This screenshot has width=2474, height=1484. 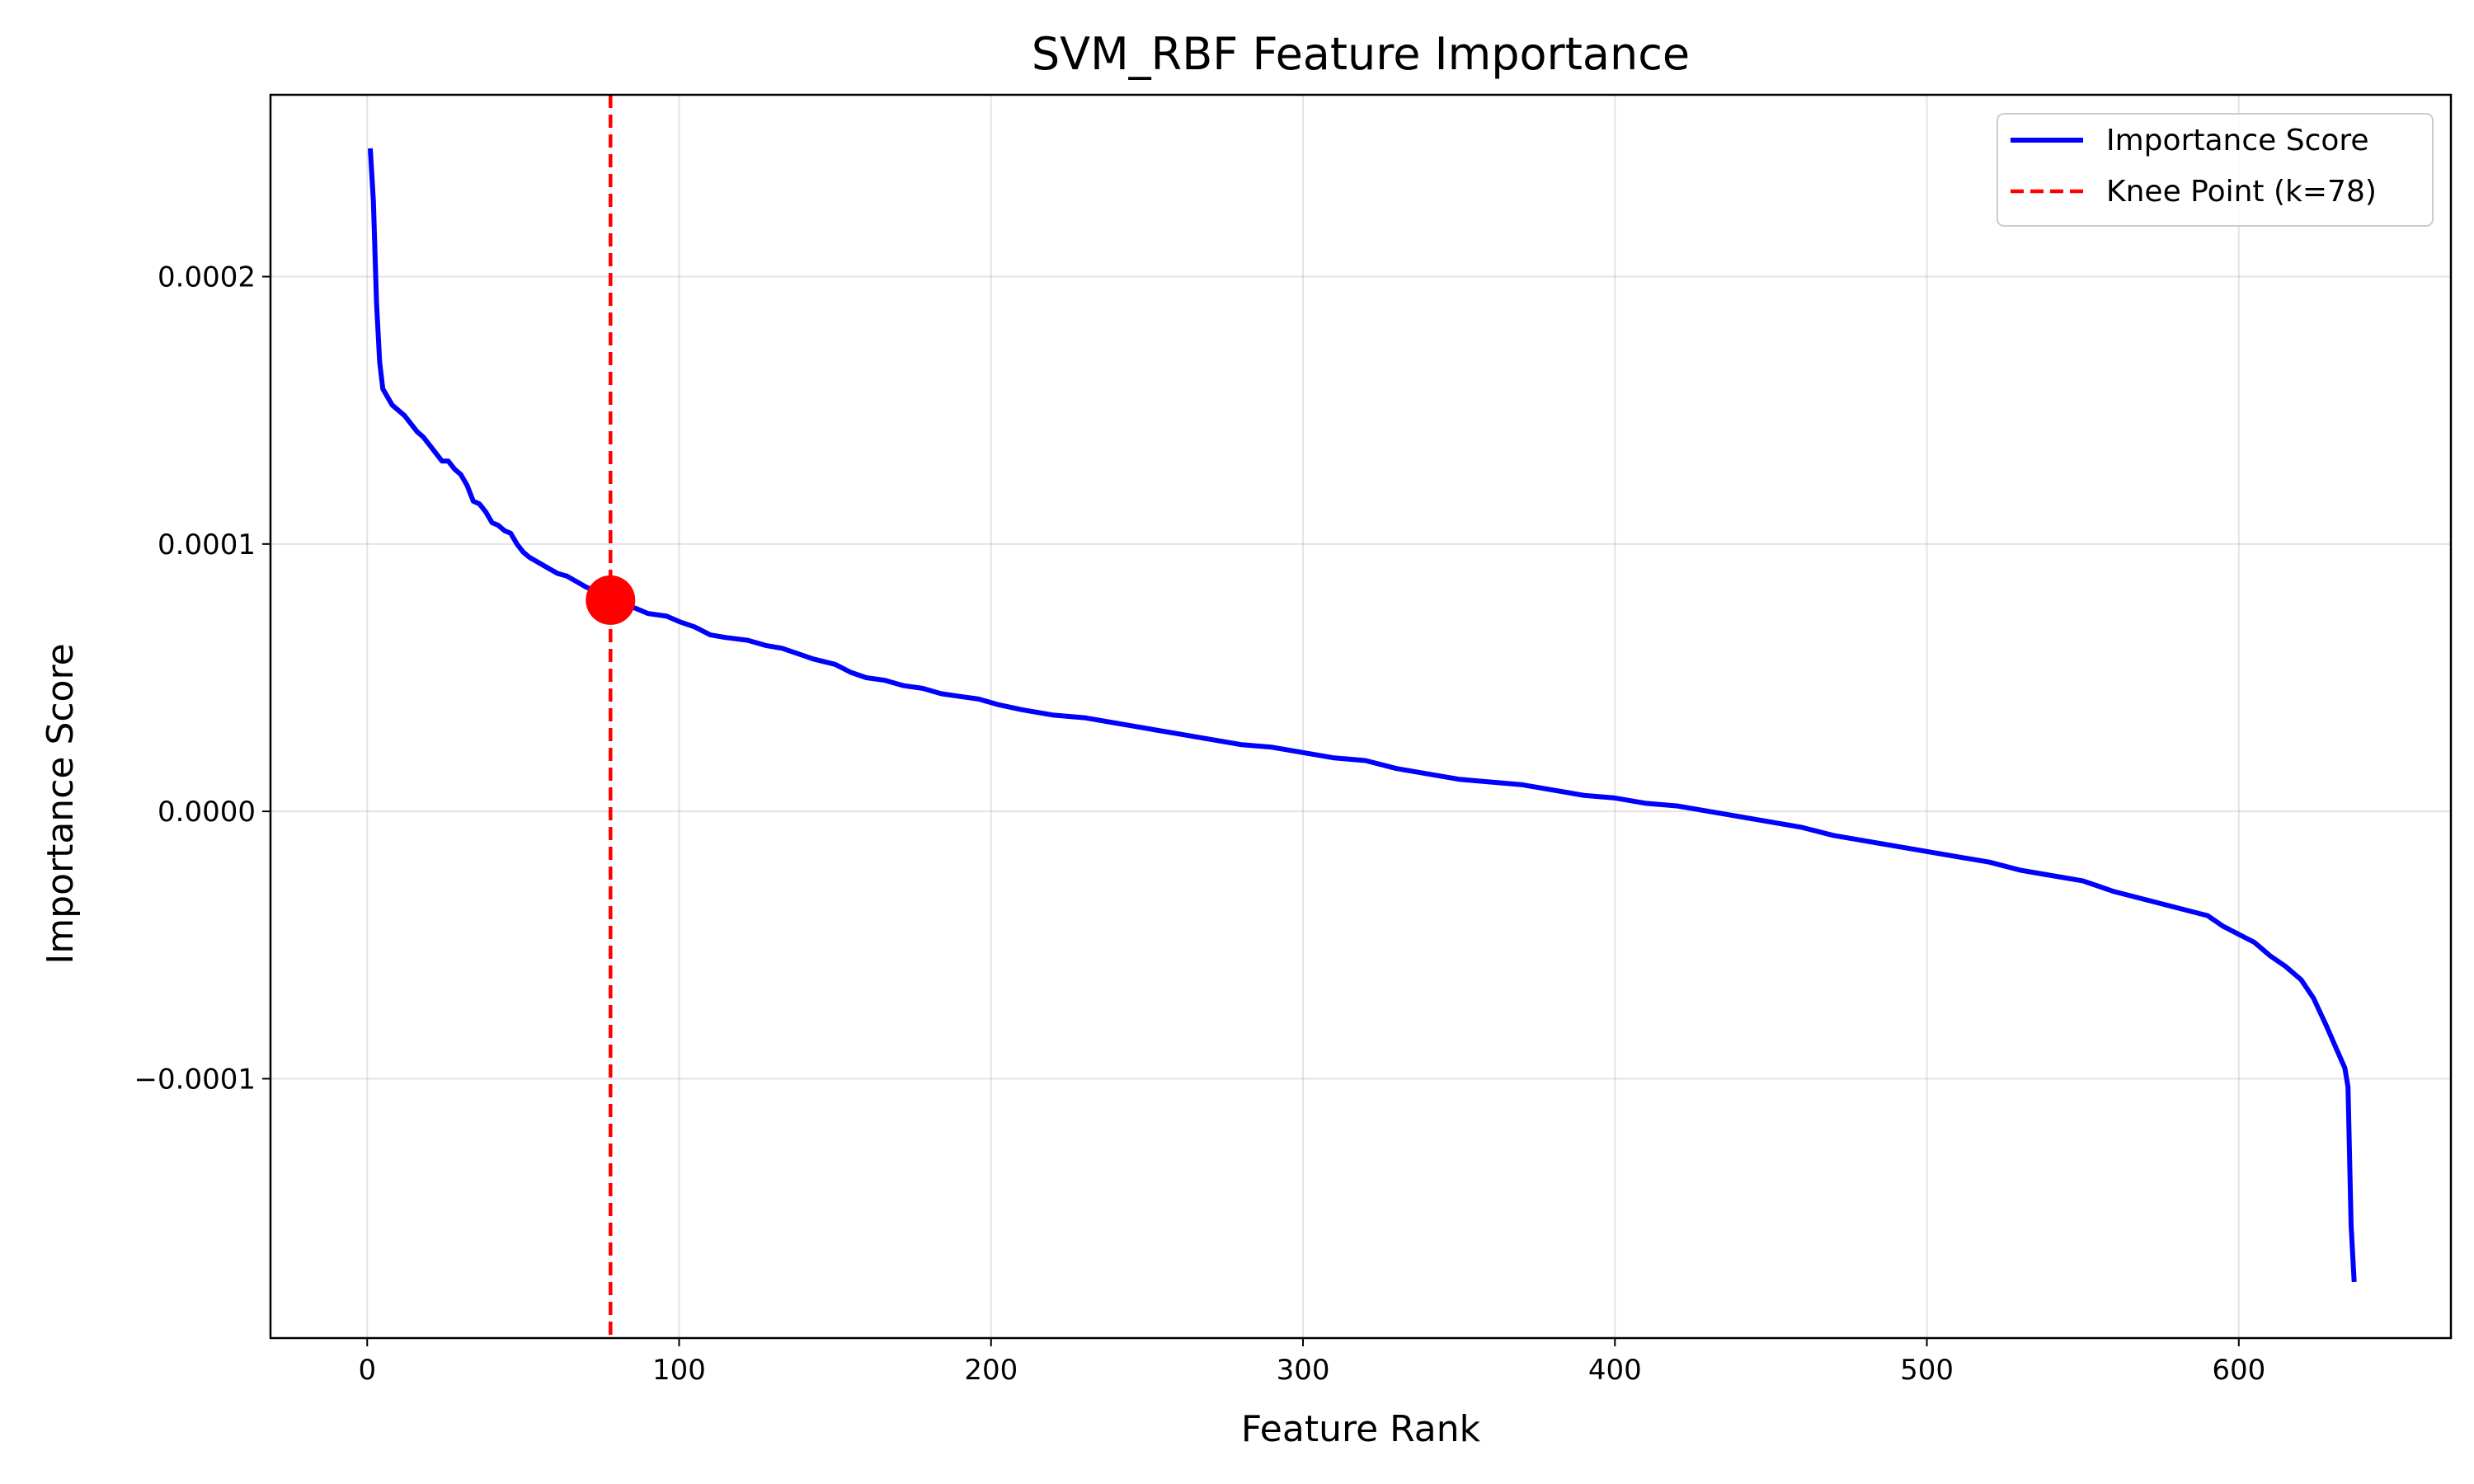 What do you see at coordinates (679, 1370) in the screenshot?
I see `x-tick-label: 100` at bounding box center [679, 1370].